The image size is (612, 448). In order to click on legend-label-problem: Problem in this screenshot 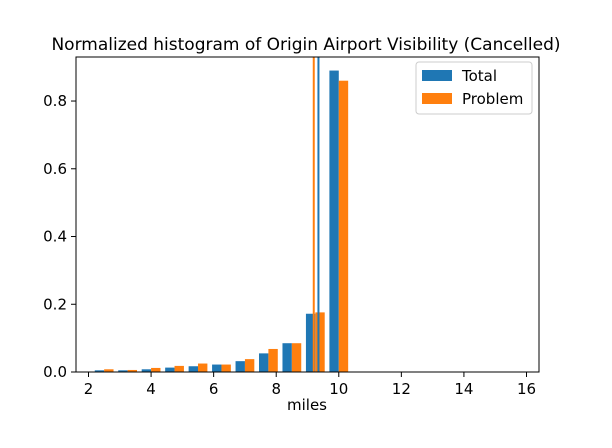, I will do `click(492, 99)`.